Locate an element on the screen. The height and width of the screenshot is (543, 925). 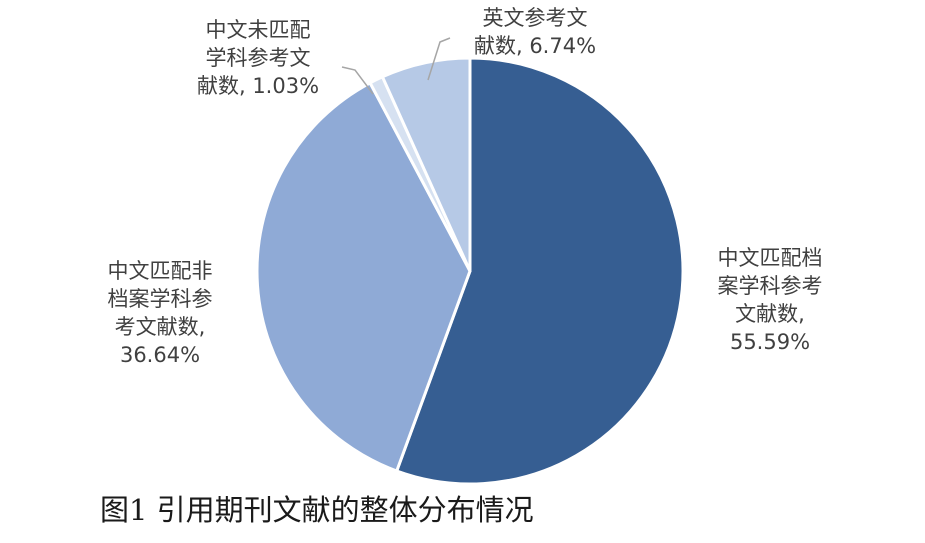
leader-line-unmatched is located at coordinates (357, 80).